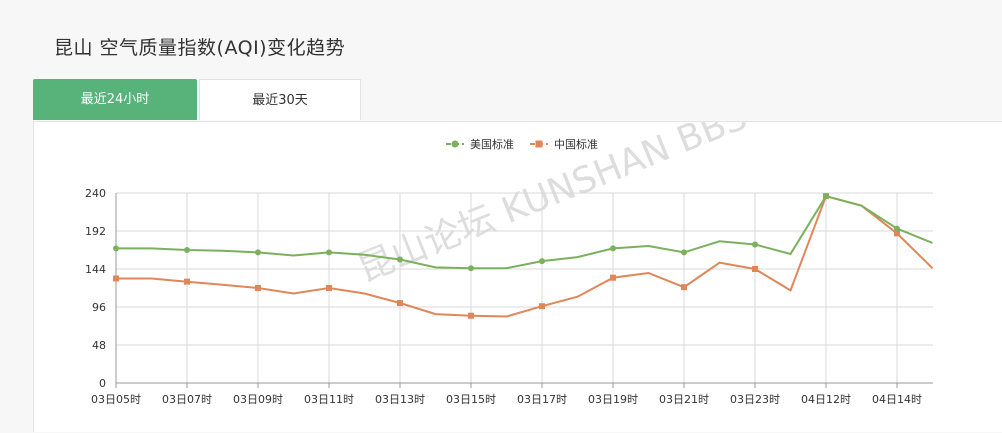 The image size is (1002, 433). Describe the element at coordinates (826, 399) in the screenshot. I see `x-tick-label: 04日12时` at that location.